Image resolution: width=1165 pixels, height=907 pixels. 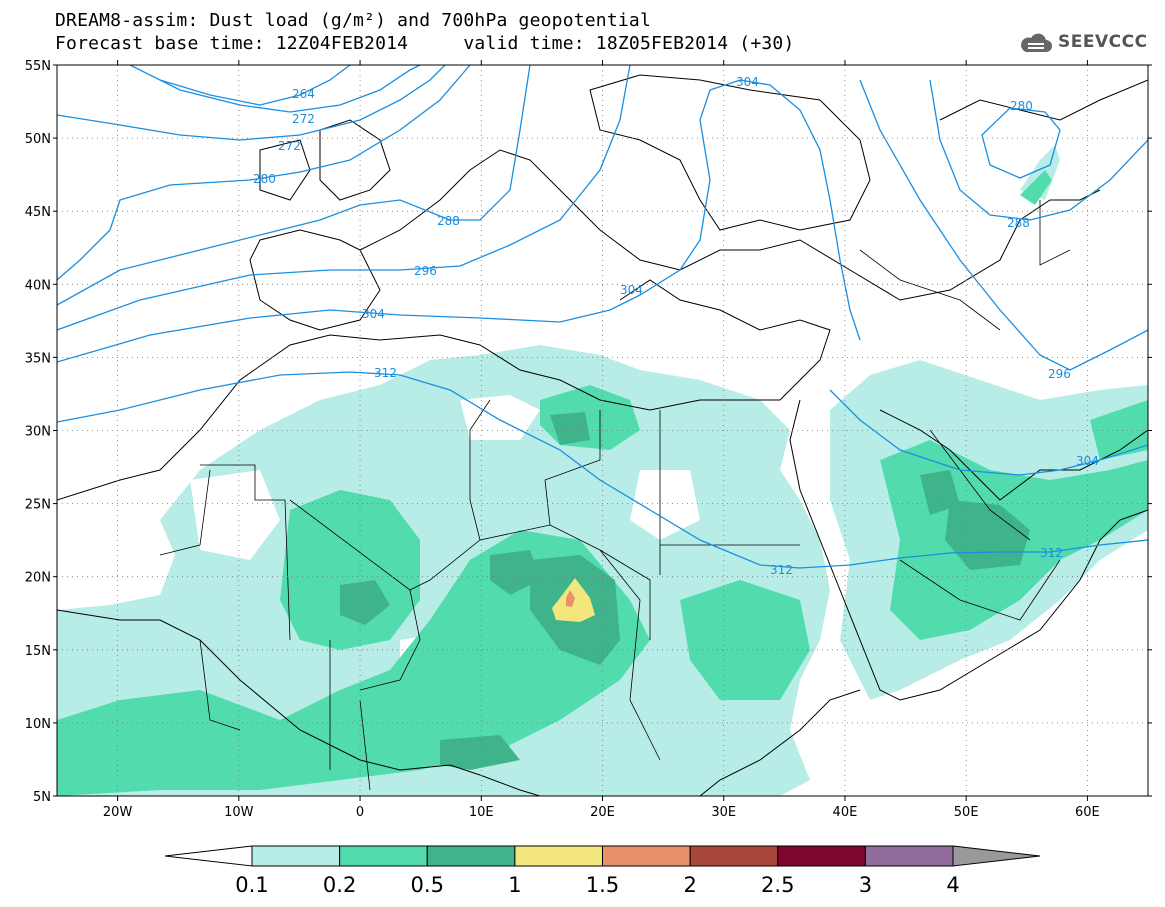 I want to click on dust-0.2-region-iran, so click(x=1119, y=430).